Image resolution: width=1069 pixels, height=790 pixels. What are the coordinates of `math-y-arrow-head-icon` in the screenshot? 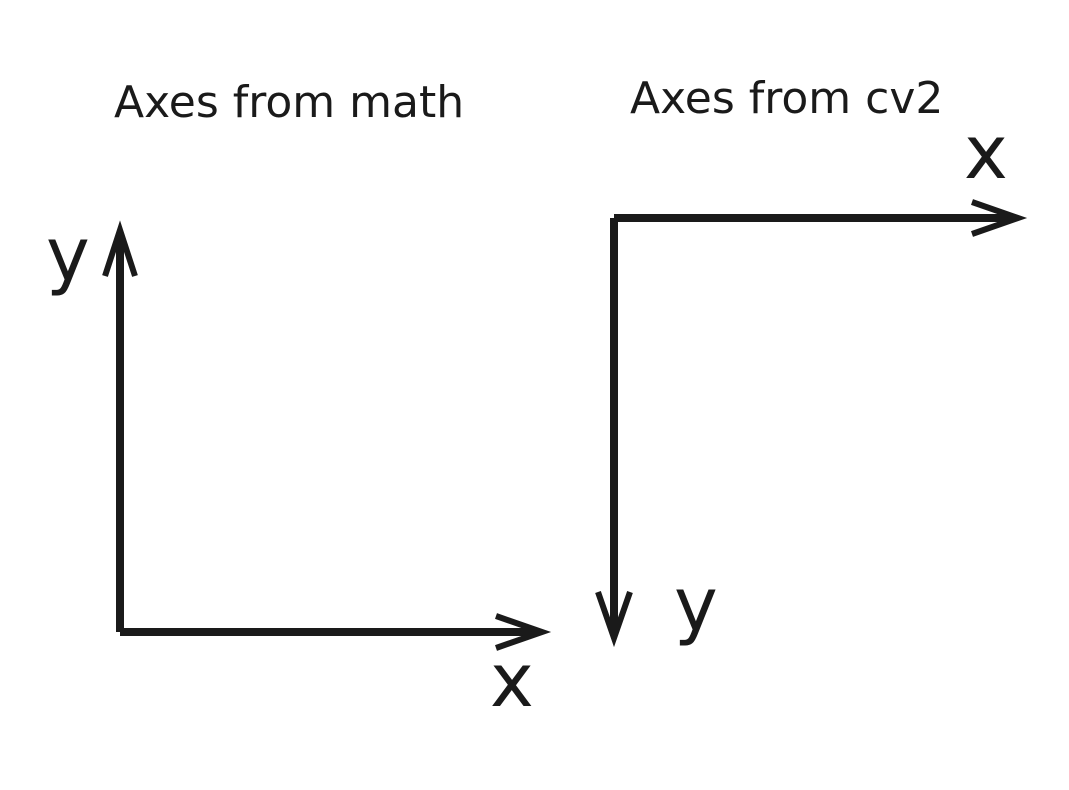 It's located at (120, 248).